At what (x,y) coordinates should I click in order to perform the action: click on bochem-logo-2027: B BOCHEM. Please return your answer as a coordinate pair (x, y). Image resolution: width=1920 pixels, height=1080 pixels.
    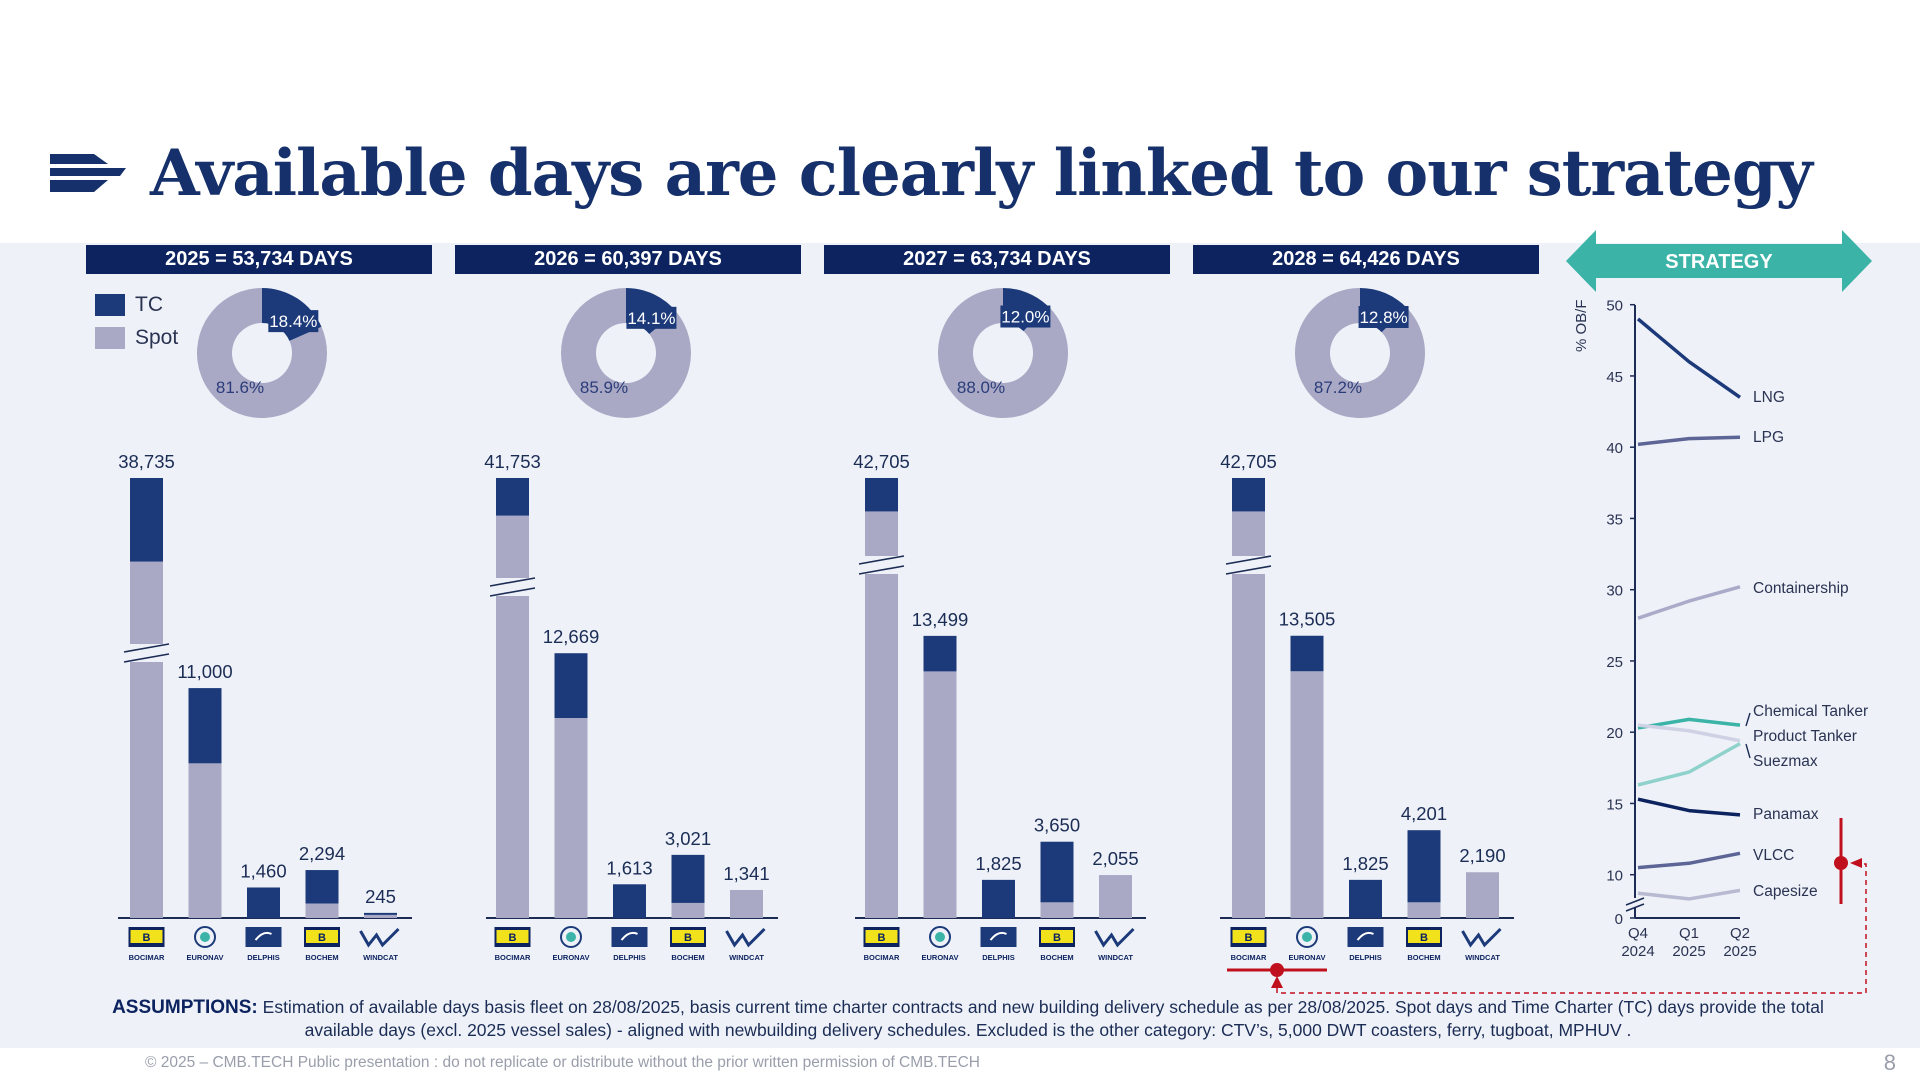
    Looking at the image, I should click on (1057, 944).